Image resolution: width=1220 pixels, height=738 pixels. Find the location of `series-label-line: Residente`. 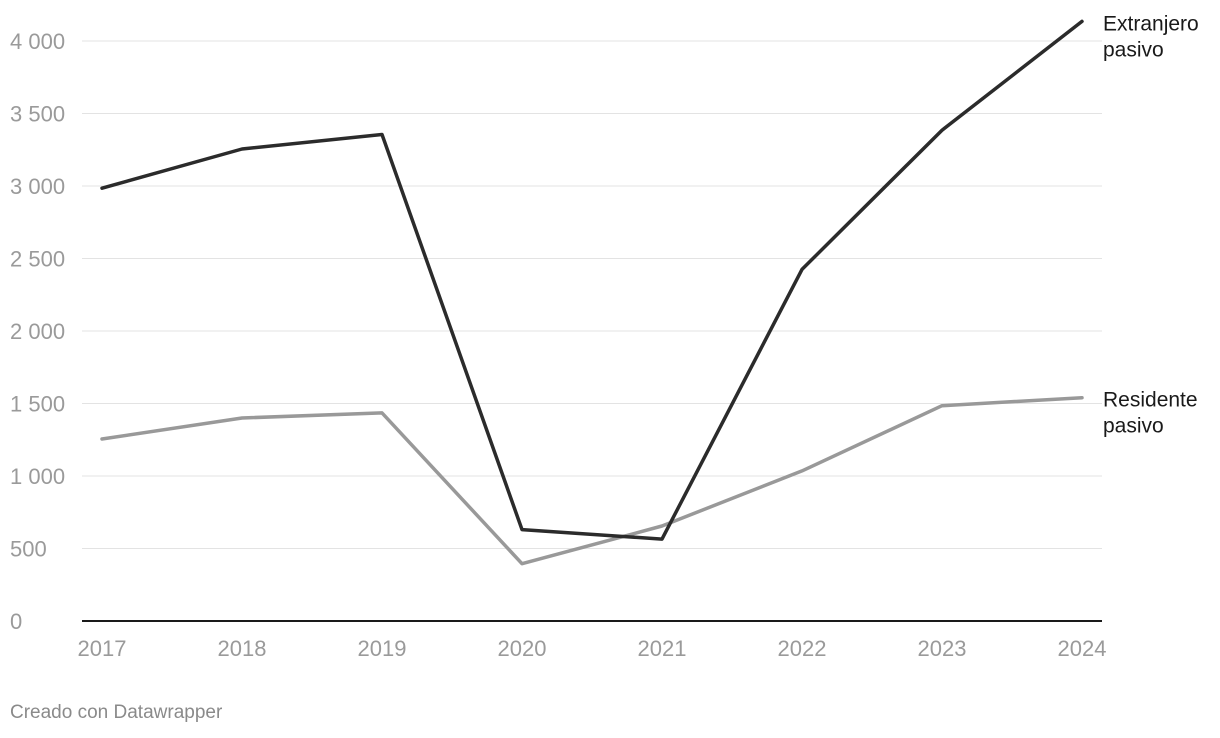

series-label-line: Residente is located at coordinates (1150, 400).